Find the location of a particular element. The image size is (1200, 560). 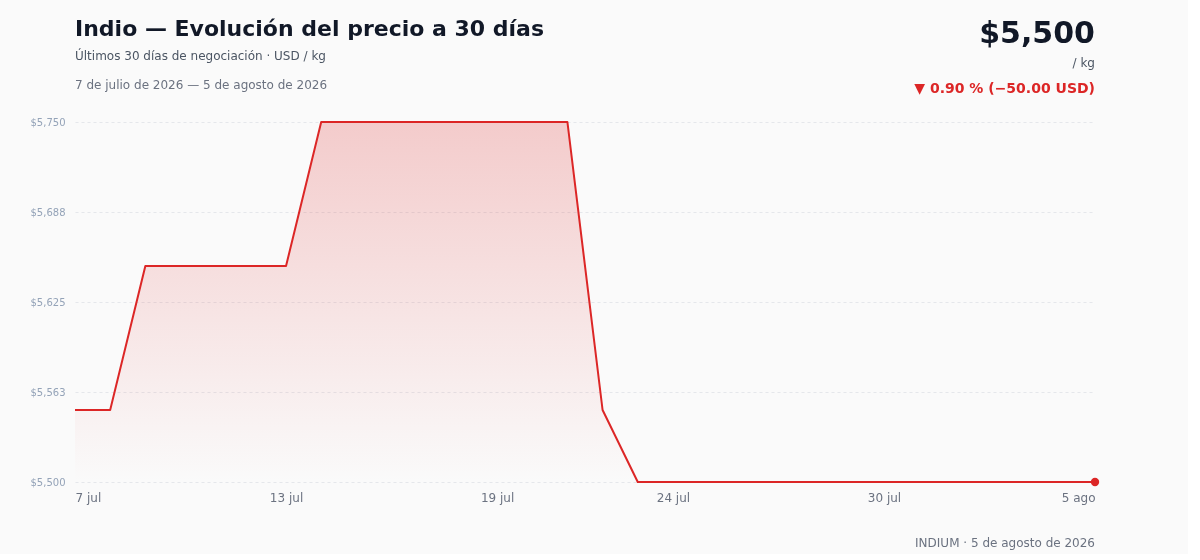

text: ▼ 0.90 % (−50.00 USD) is located at coordinates (1004, 88).